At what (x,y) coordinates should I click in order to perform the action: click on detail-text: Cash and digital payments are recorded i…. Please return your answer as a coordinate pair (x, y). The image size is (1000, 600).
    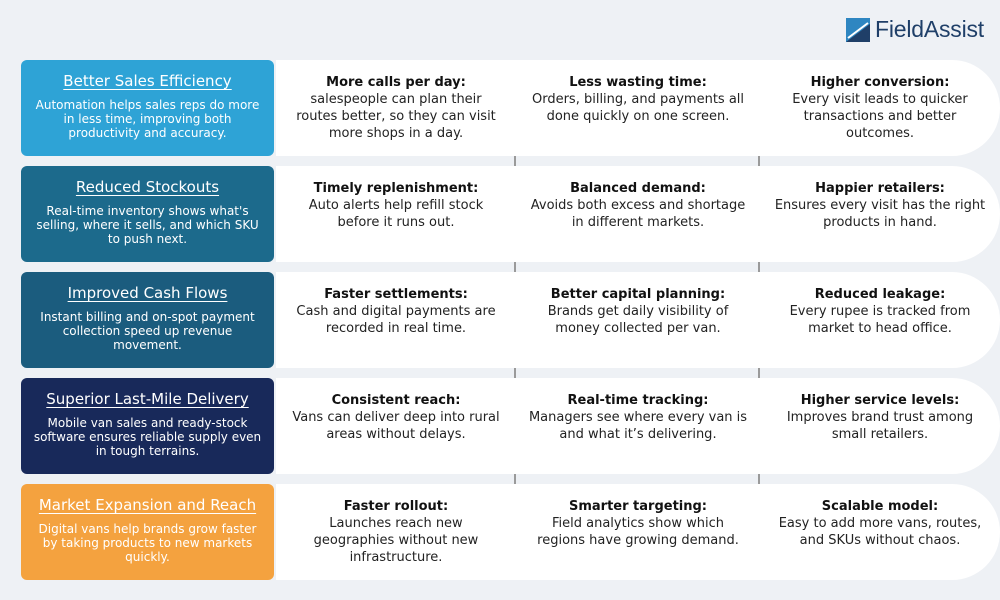
    Looking at the image, I should click on (396, 320).